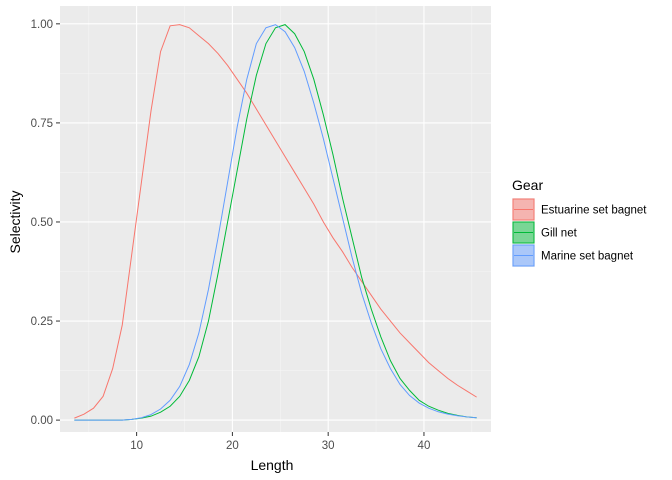 The image size is (672, 480). What do you see at coordinates (42, 421) in the screenshot?
I see `y-tick-label: 0.00` at bounding box center [42, 421].